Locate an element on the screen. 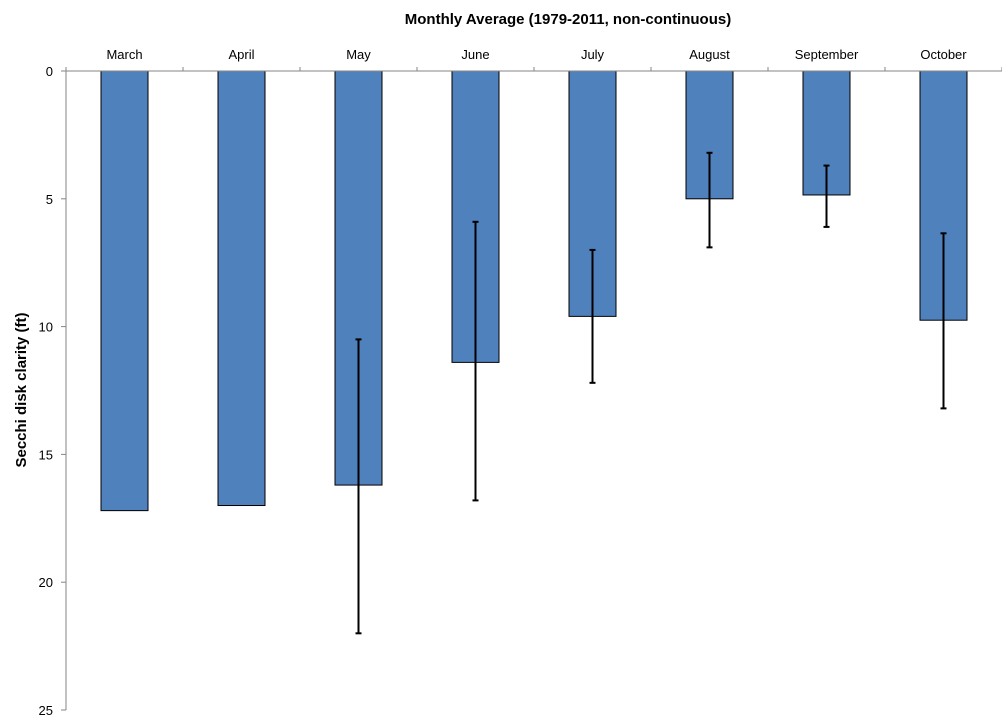 Image resolution: width=1002 pixels, height=718 pixels. category-label-august: August is located at coordinates (709, 54).